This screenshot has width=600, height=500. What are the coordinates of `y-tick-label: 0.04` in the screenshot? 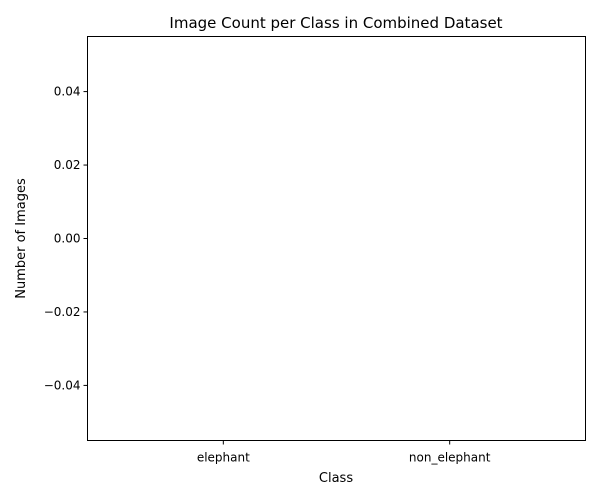 It's located at (67, 92).